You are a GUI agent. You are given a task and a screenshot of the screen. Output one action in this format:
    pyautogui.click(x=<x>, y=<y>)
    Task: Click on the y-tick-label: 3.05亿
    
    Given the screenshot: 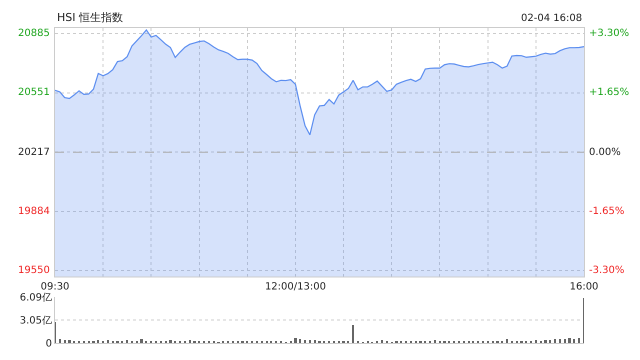 What is the action you would take?
    pyautogui.click(x=36, y=320)
    